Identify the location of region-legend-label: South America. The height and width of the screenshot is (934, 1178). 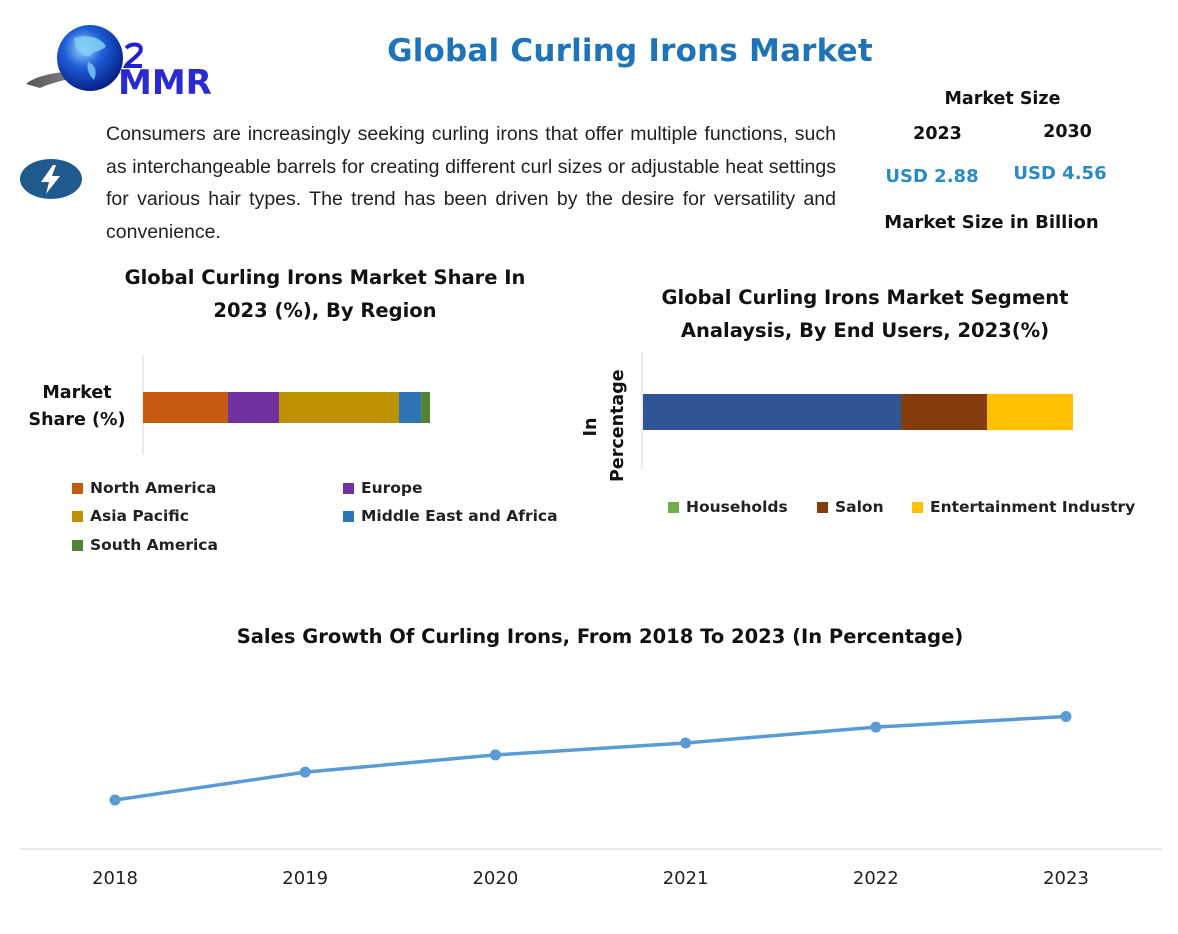
(154, 545).